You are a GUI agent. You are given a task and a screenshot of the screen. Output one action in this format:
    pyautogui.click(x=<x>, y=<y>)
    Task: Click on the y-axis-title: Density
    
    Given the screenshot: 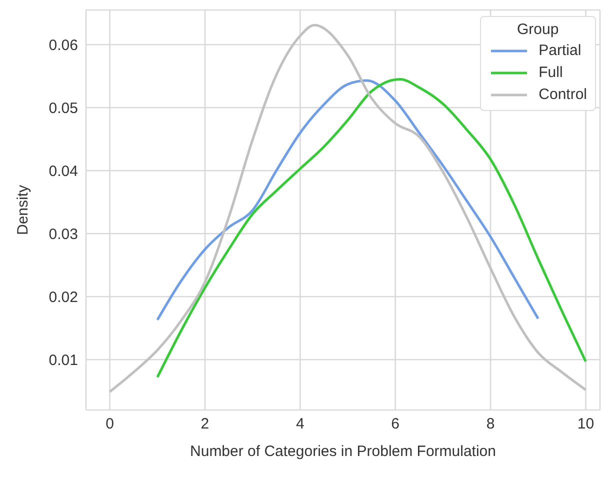 What is the action you would take?
    pyautogui.click(x=23, y=210)
    